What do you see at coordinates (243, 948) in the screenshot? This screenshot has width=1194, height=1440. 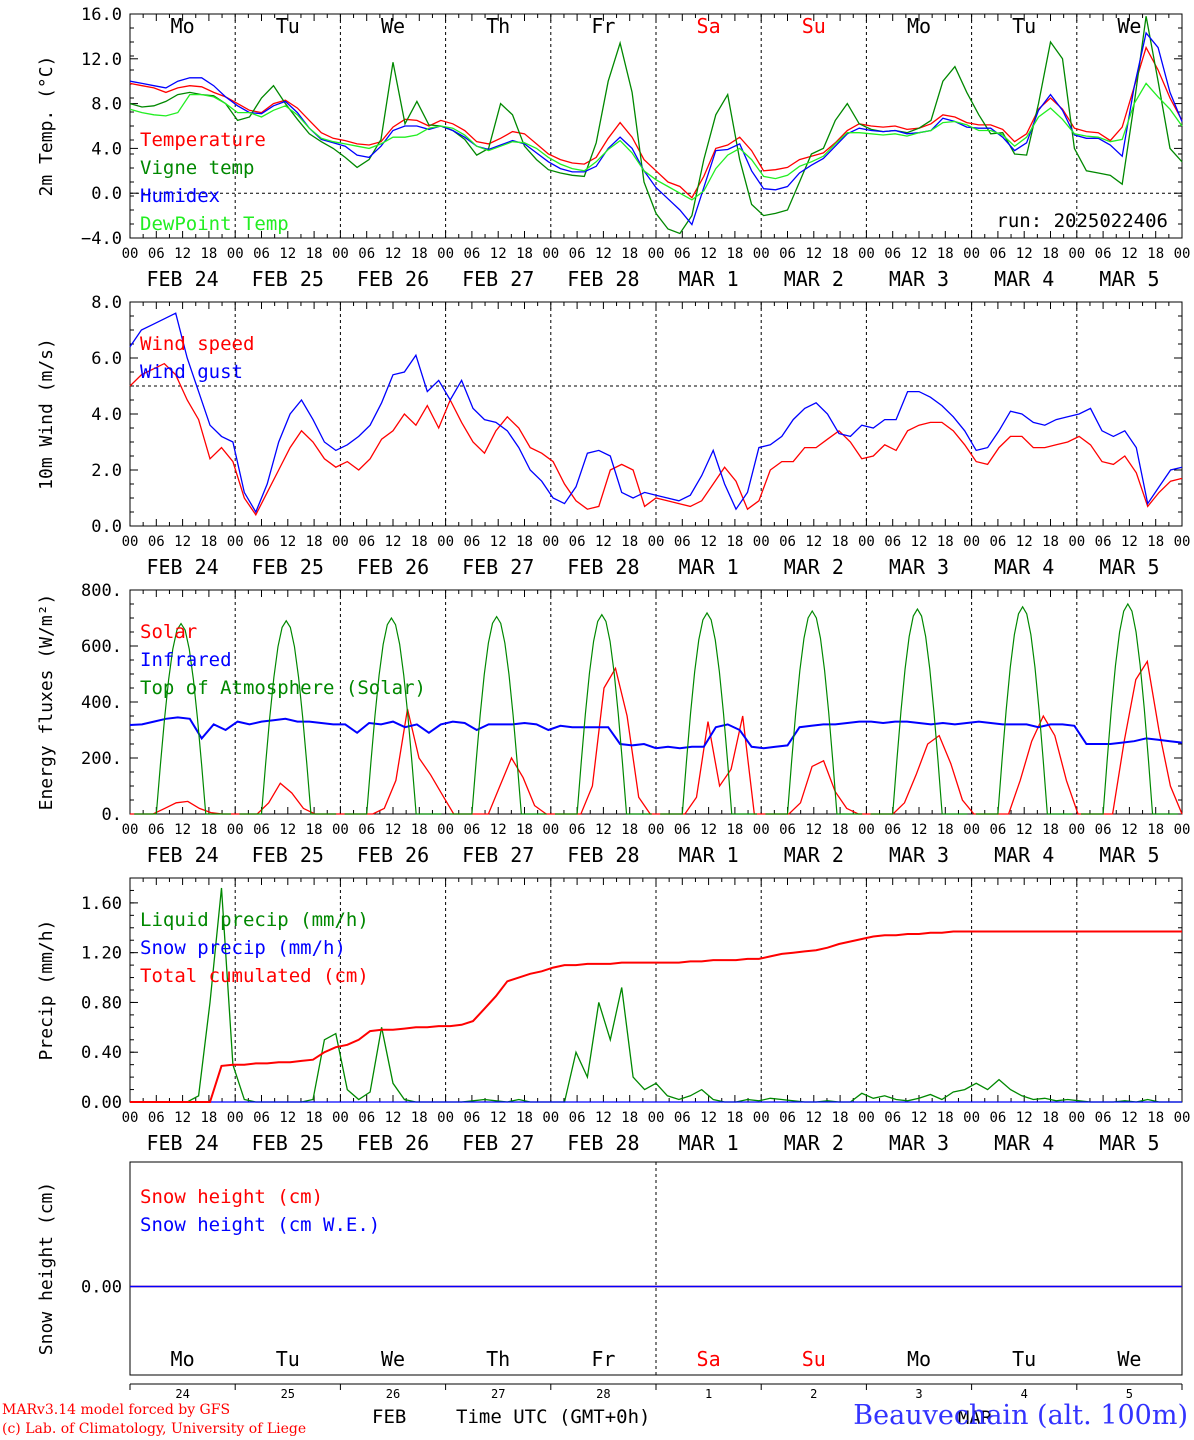 I see `legend-entry: Snow precip (mm/h)` at bounding box center [243, 948].